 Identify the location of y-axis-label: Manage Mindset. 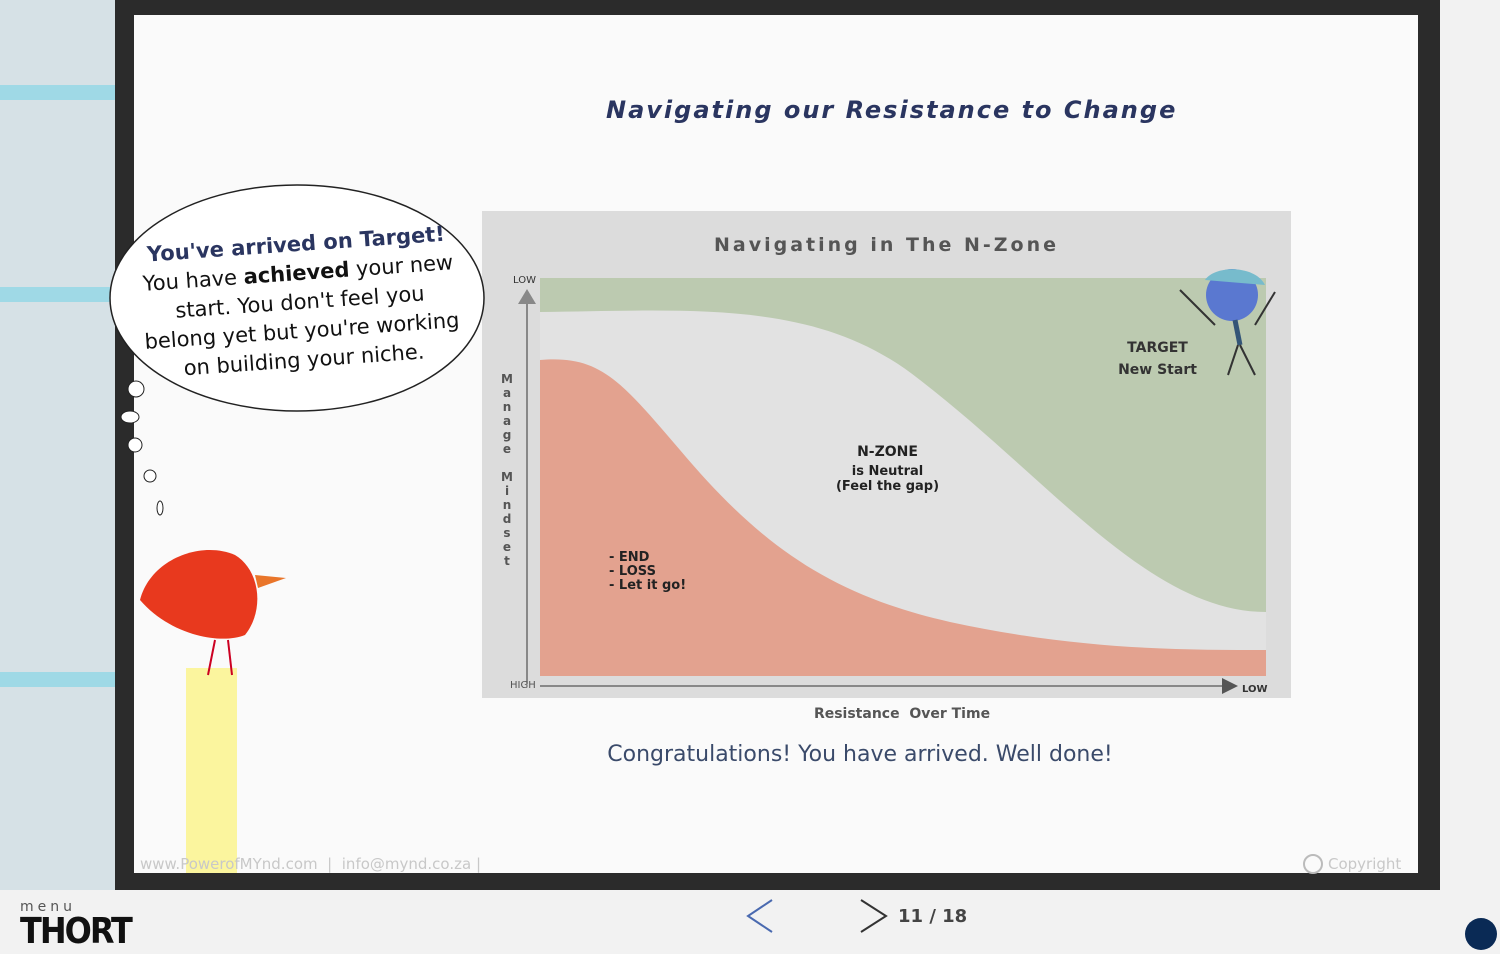
(507, 470).